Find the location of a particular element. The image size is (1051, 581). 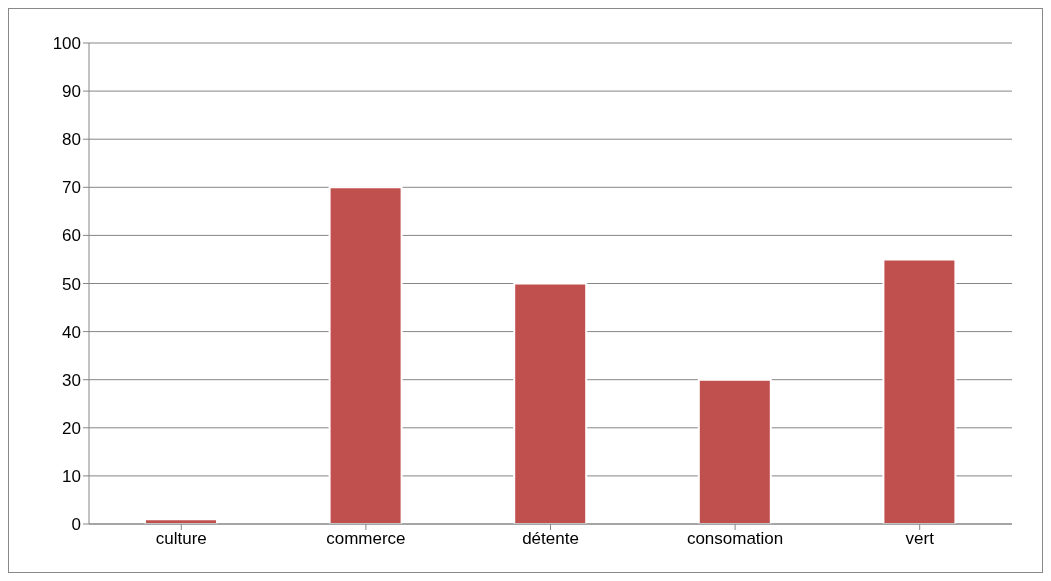

x-tick-label: consomation is located at coordinates (735, 539).